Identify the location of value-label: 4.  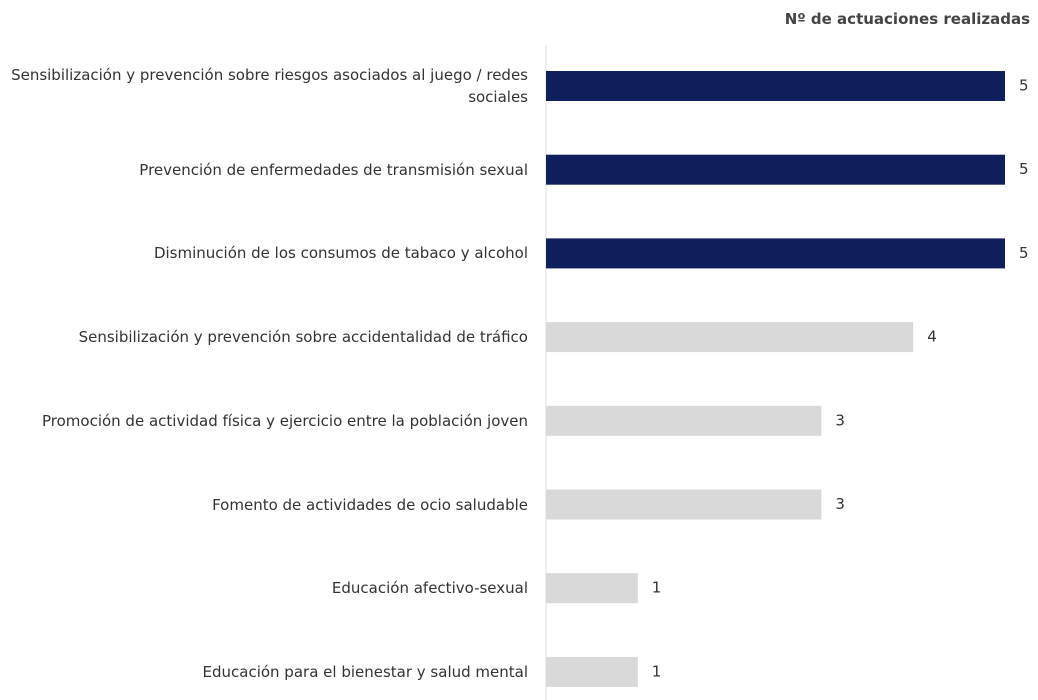
(932, 337).